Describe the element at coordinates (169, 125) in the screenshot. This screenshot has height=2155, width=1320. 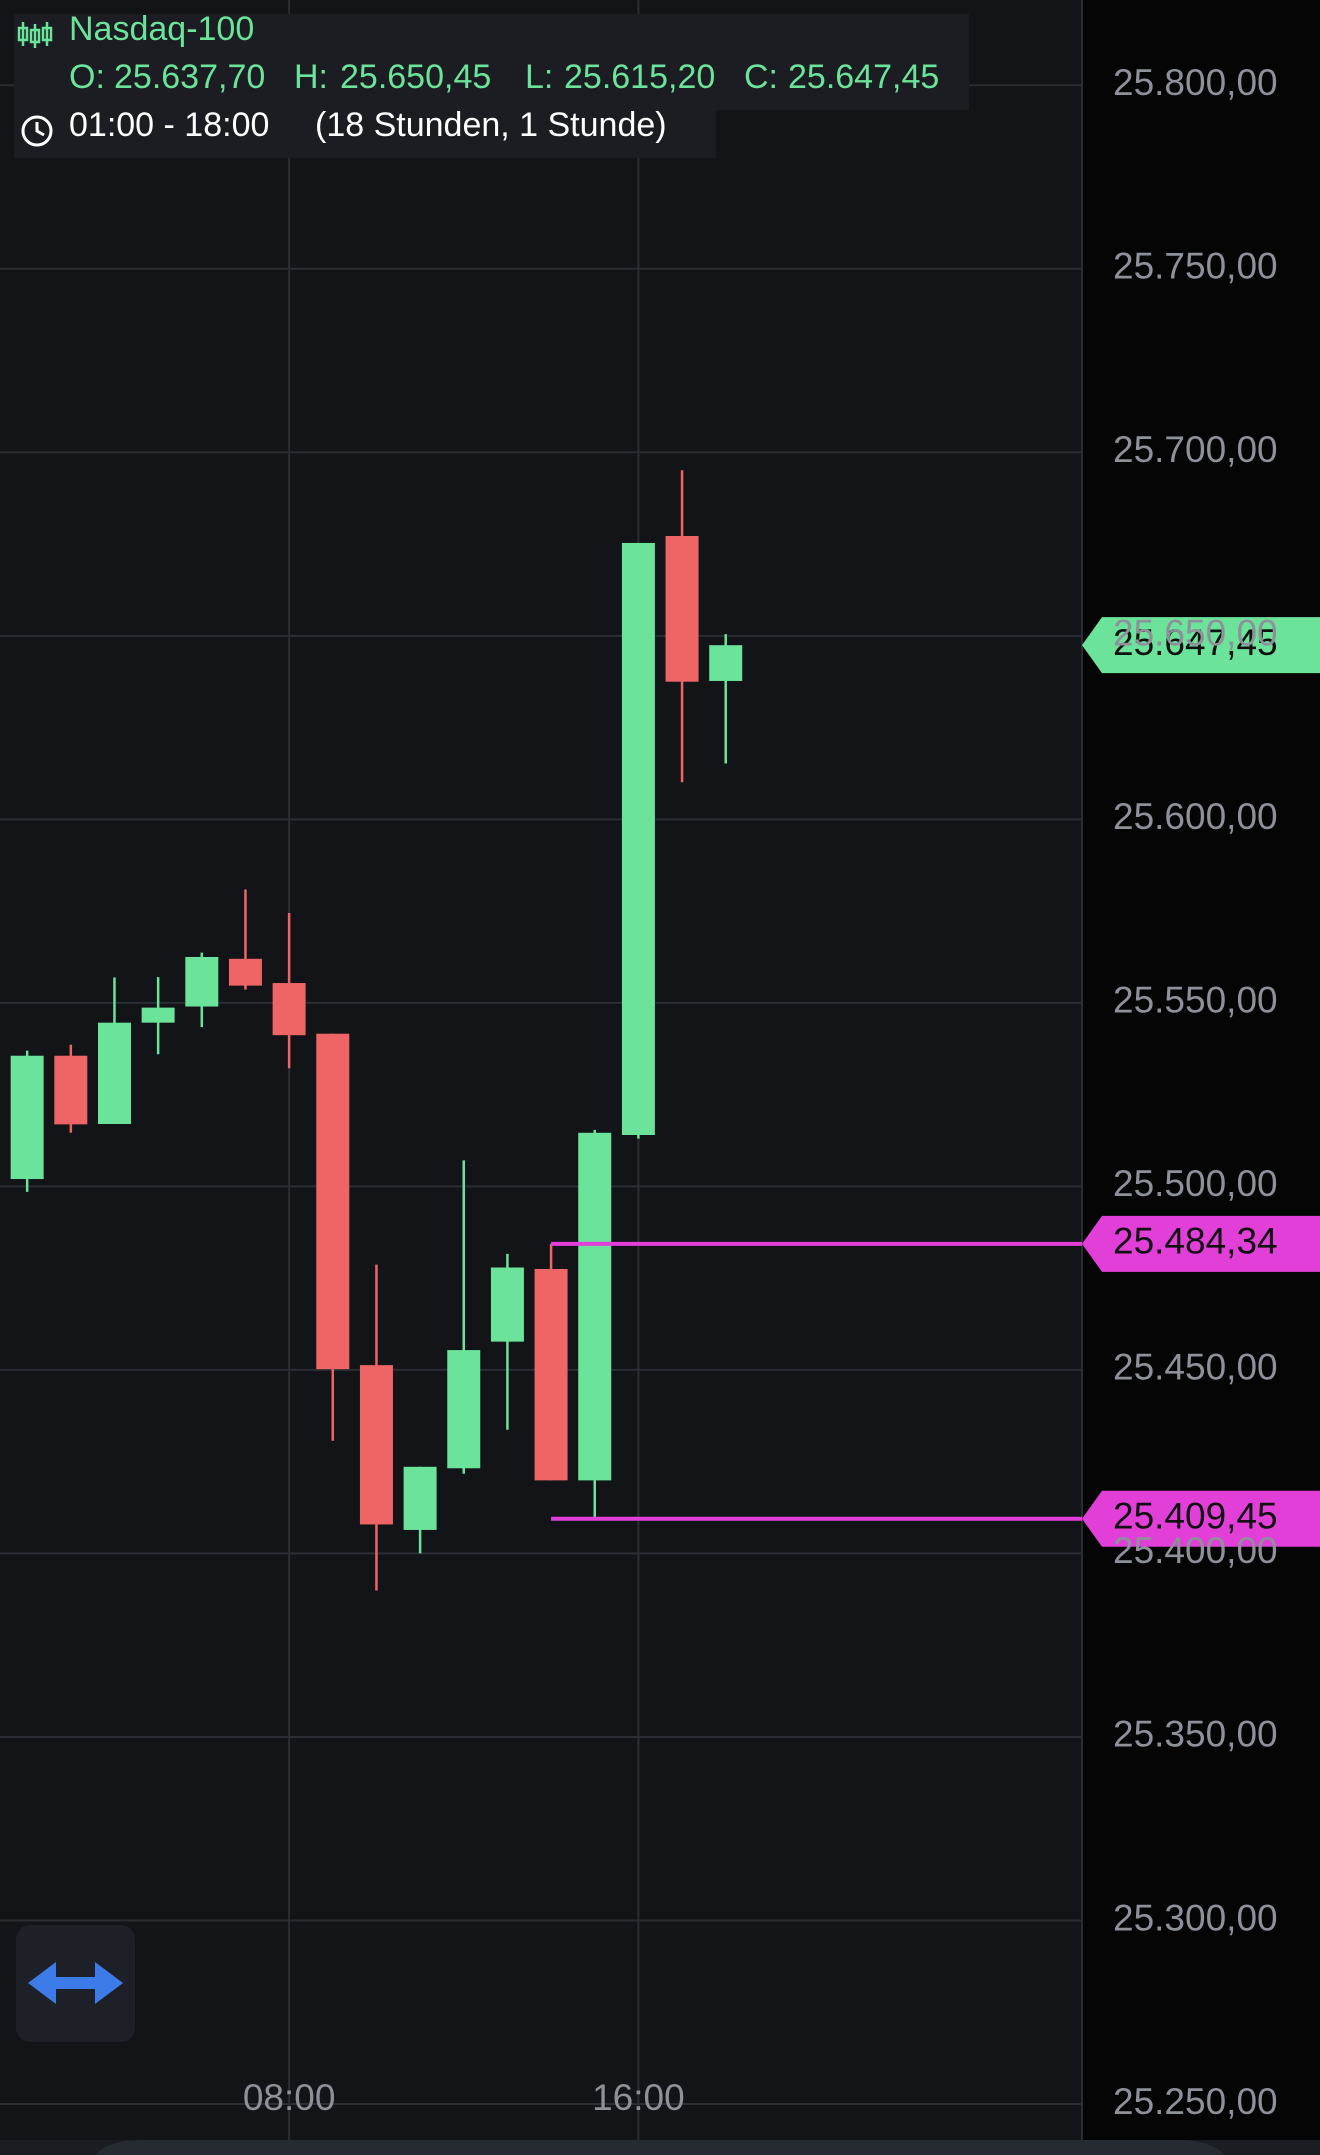
I see `session: 01:00 - 18:00` at that location.